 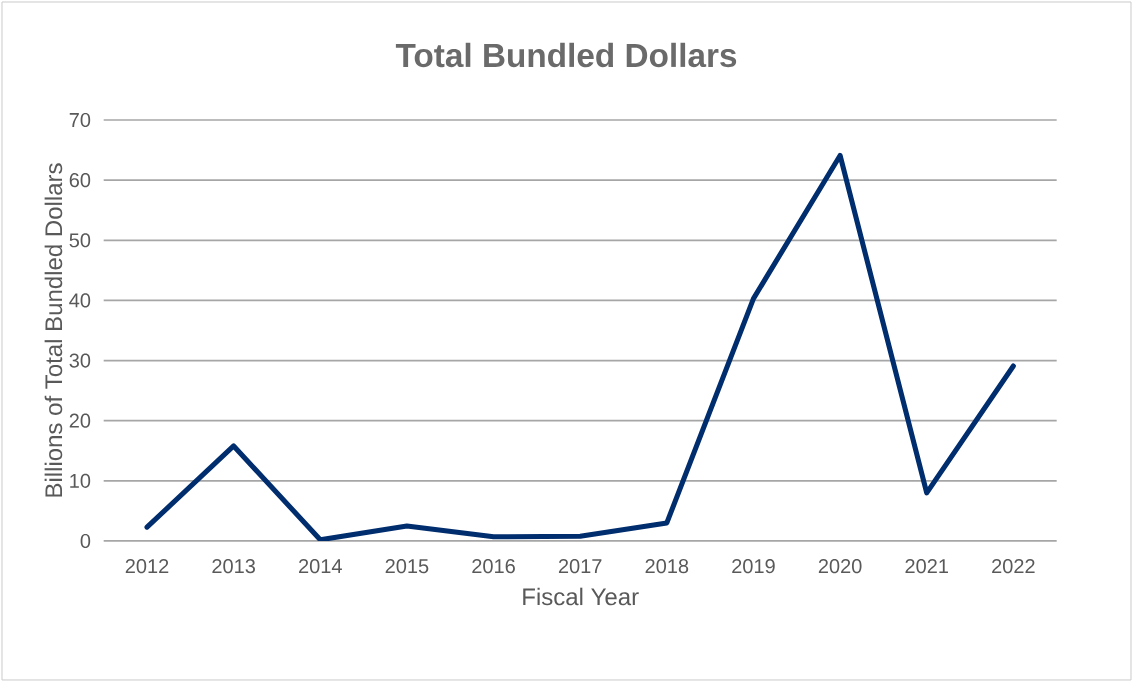 I want to click on y-tick-label: 30, so click(x=80, y=360).